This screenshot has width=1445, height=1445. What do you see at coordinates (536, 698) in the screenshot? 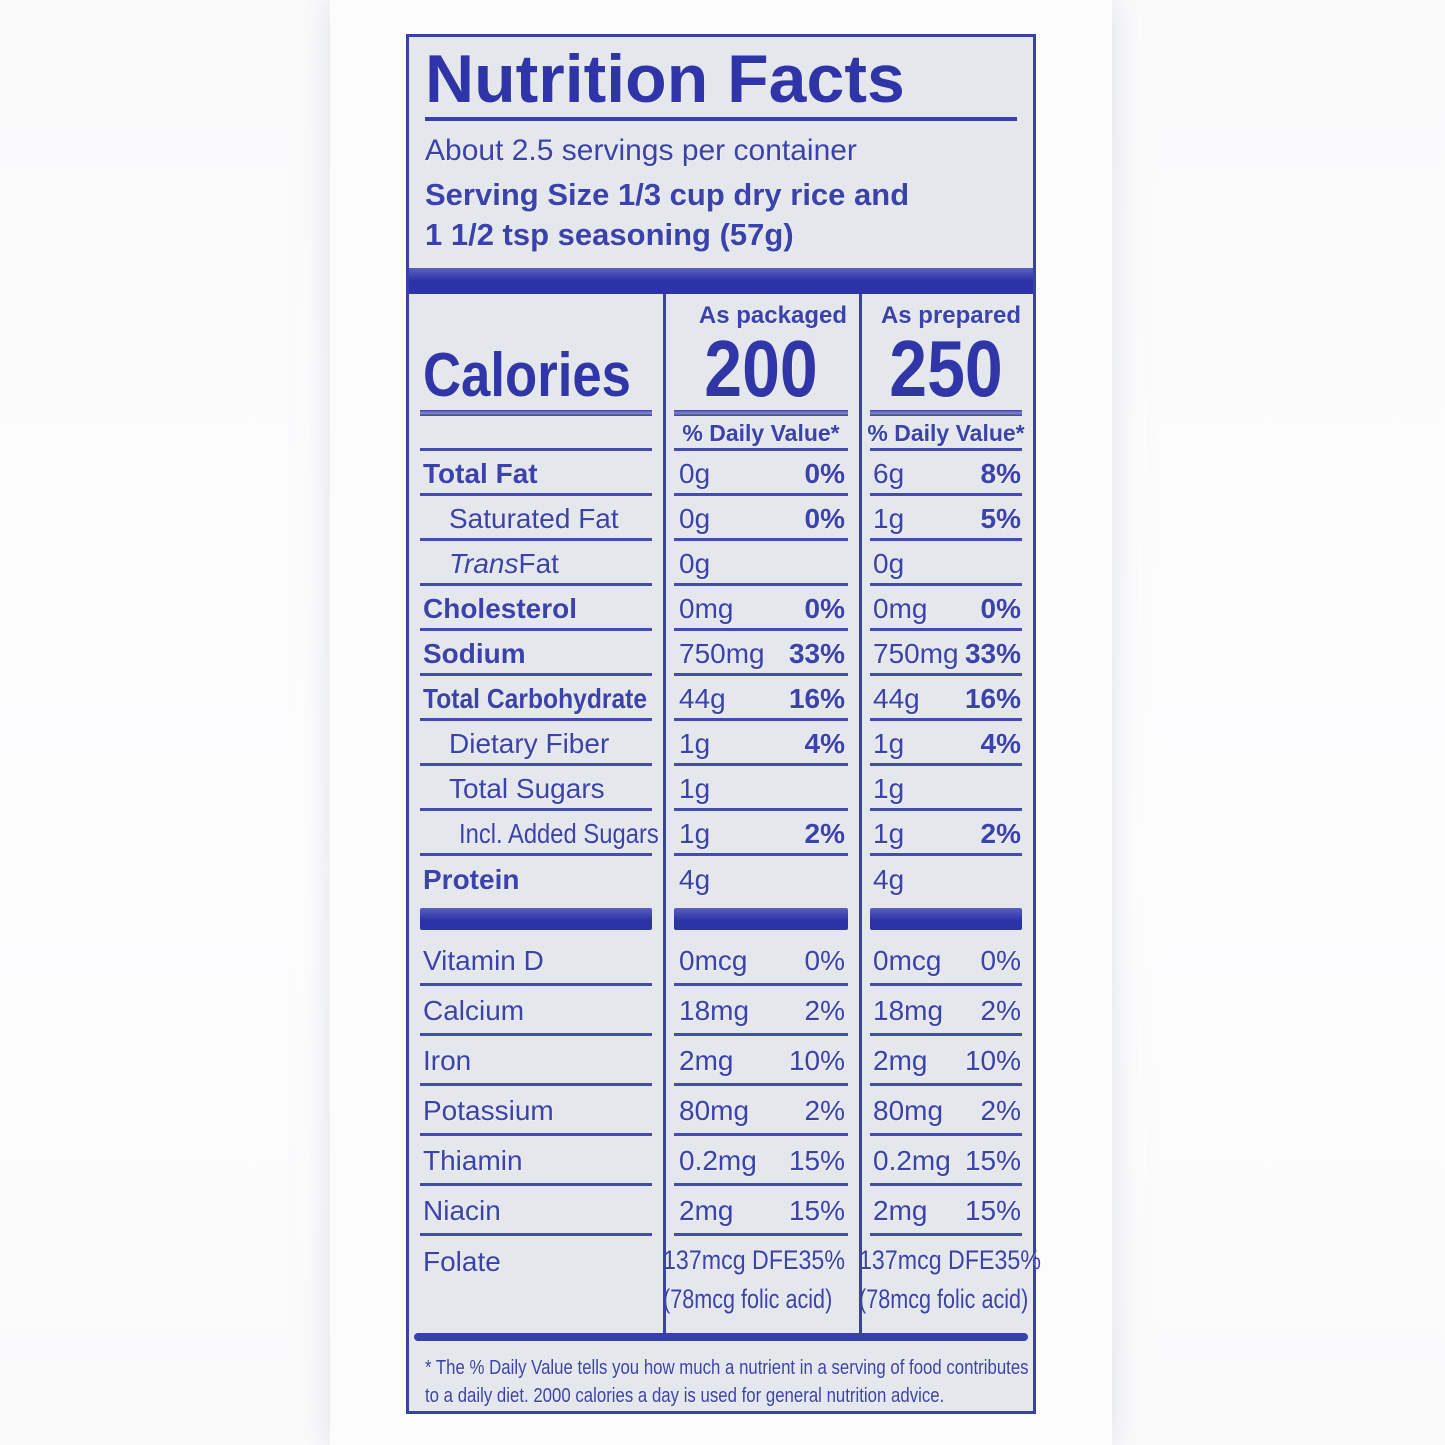
I see `nutrient-name: Total Carbohydrate` at bounding box center [536, 698].